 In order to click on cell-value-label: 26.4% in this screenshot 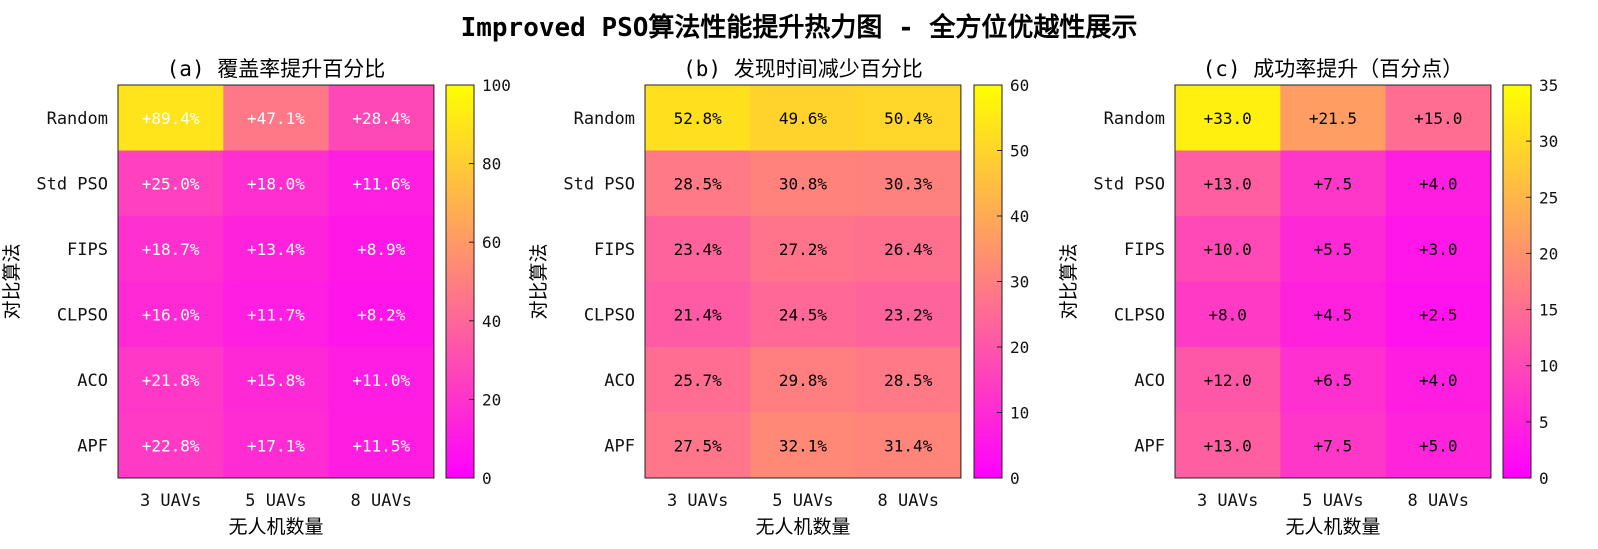, I will do `click(908, 249)`.